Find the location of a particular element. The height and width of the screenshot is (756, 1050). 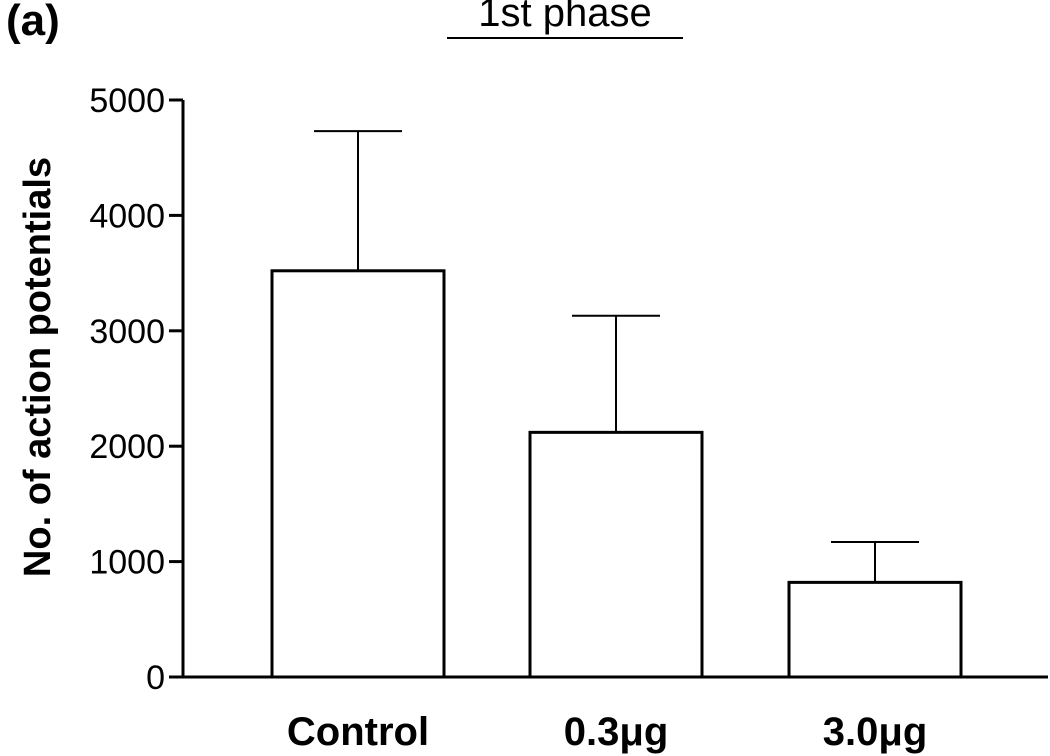

panel-label: (a) is located at coordinates (33, 22).